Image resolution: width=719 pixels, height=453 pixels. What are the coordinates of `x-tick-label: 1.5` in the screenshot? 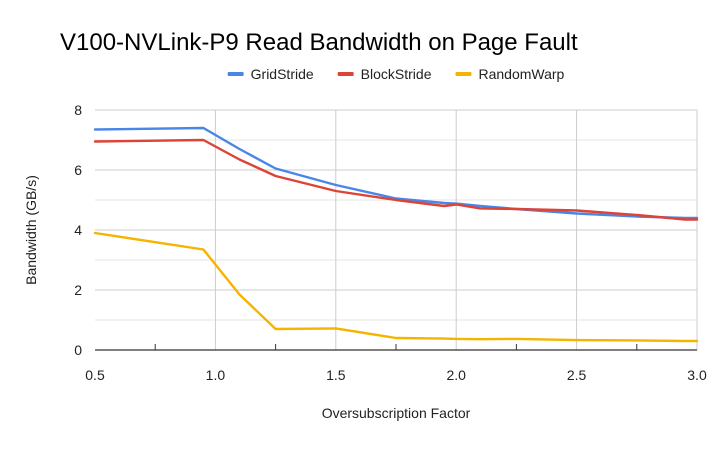 It's located at (336, 375).